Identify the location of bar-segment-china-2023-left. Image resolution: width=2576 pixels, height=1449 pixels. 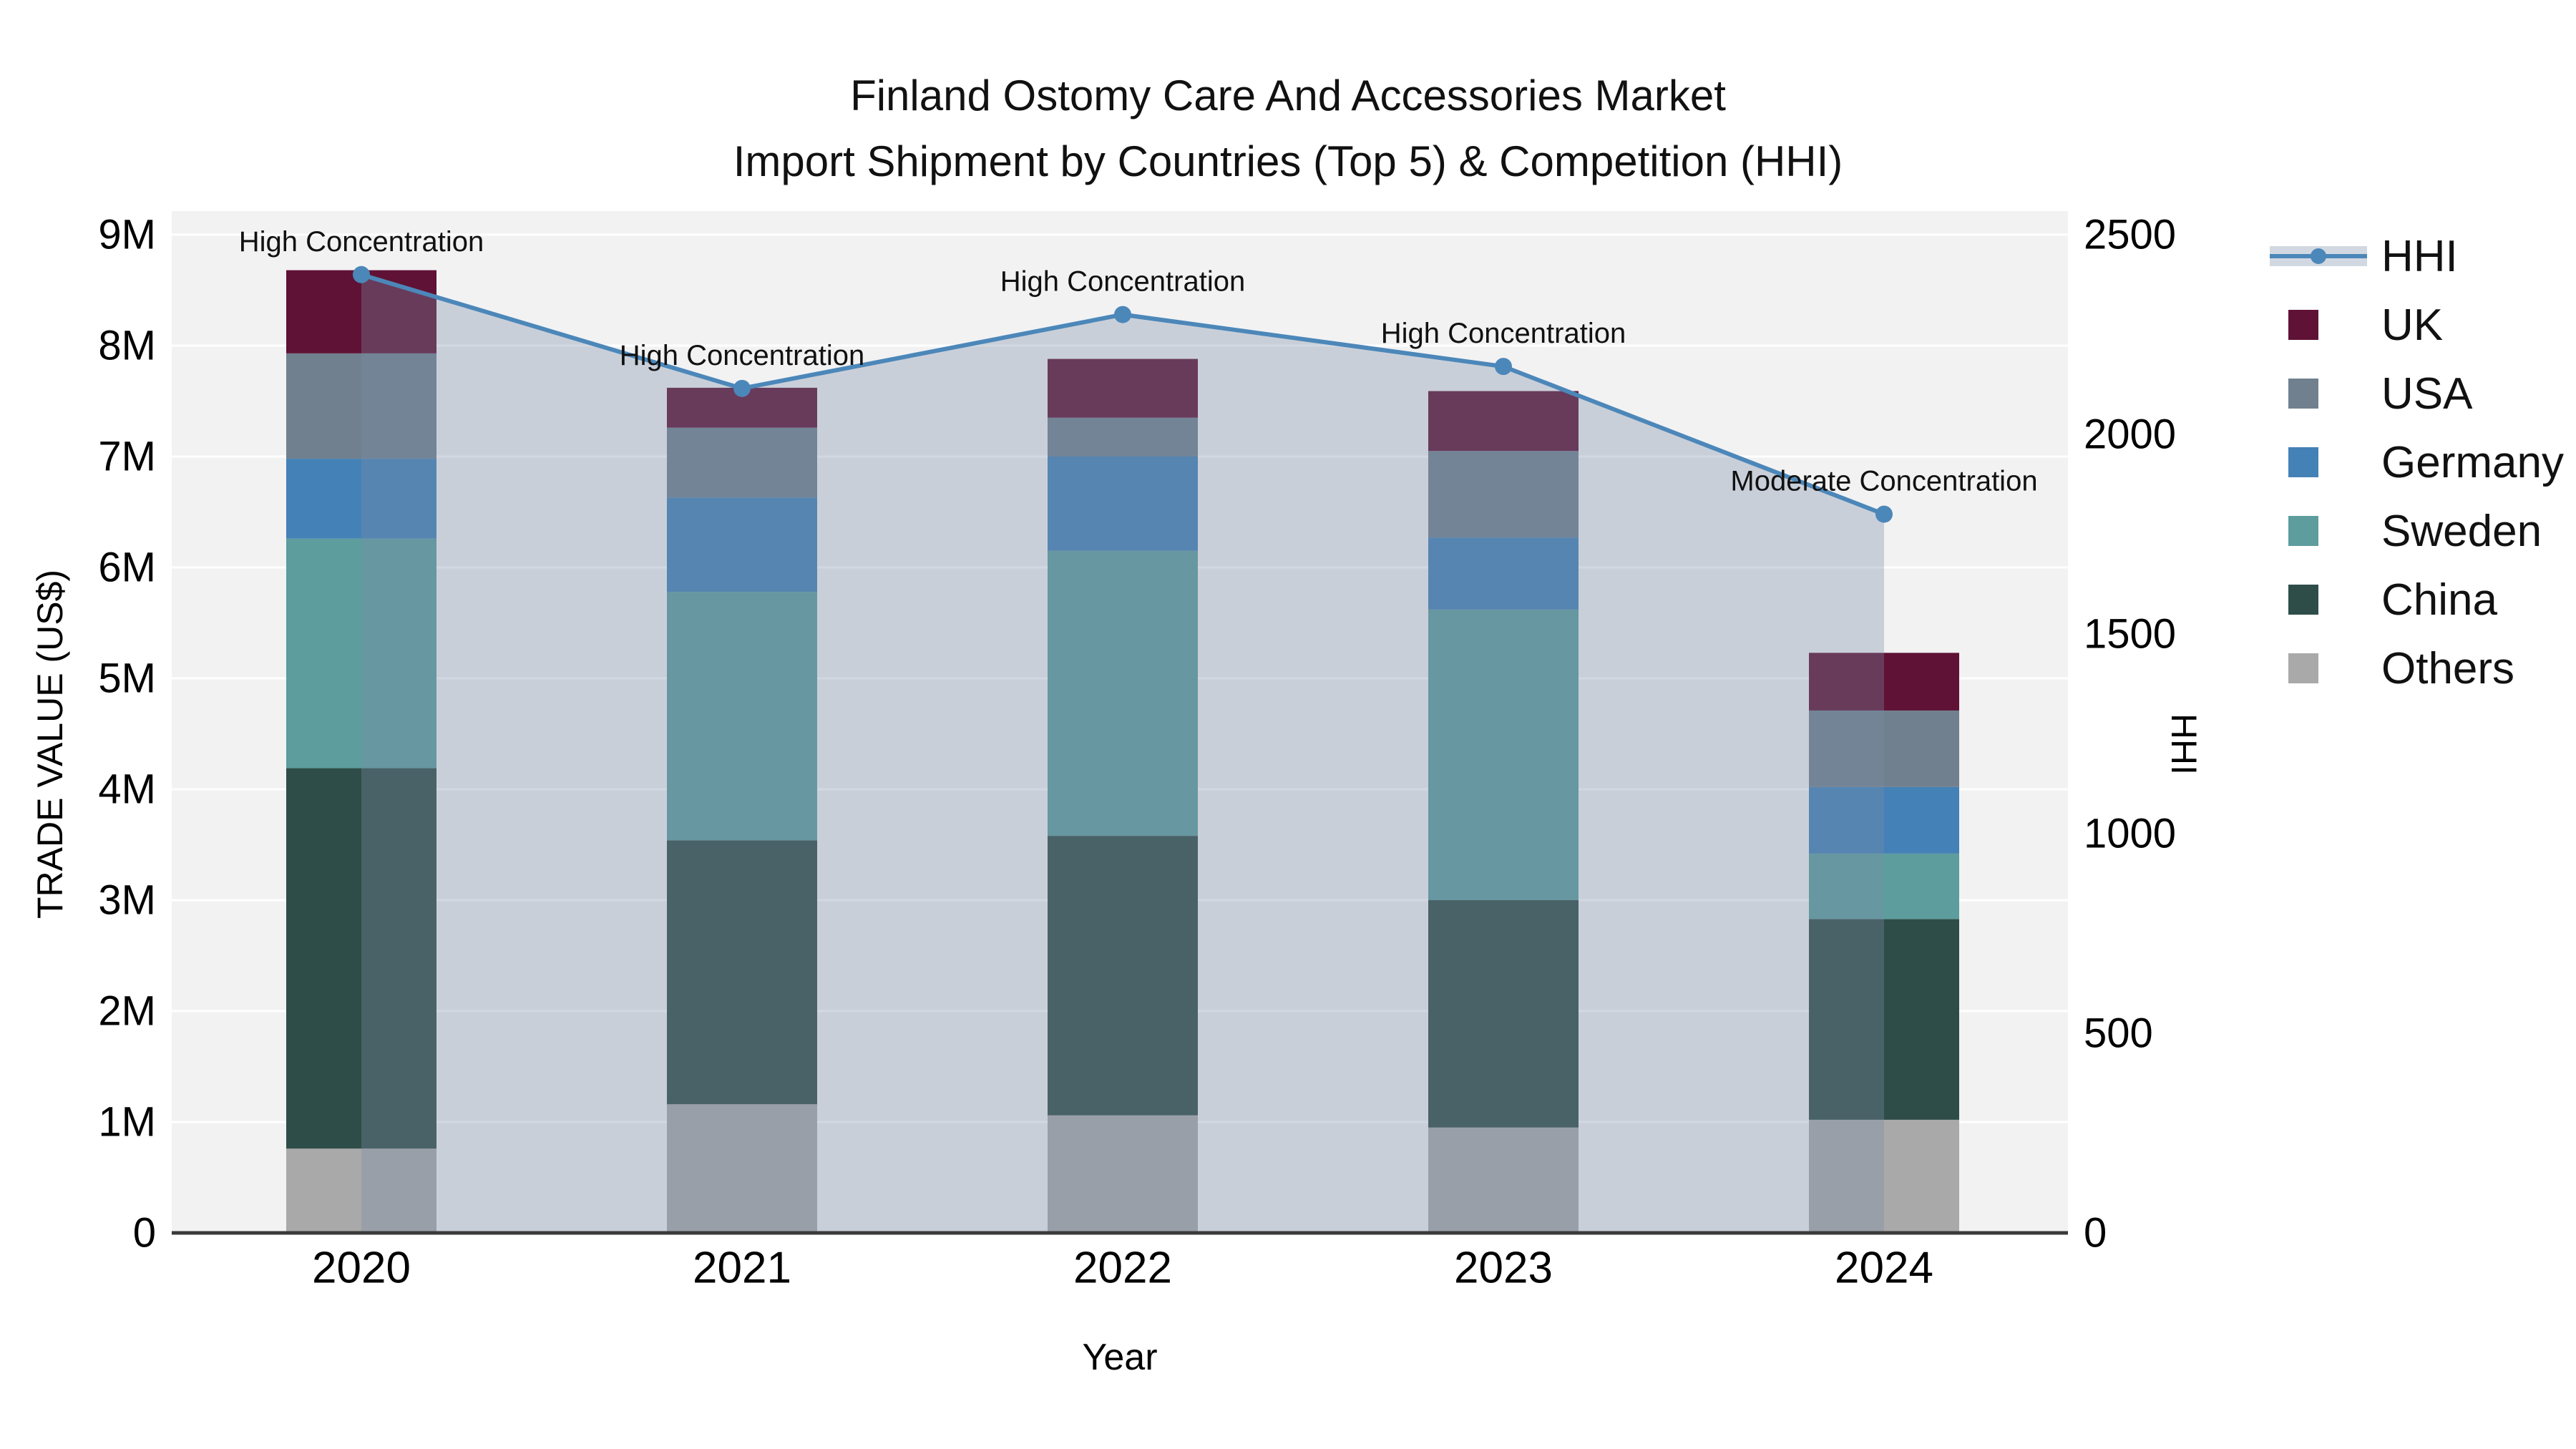
(1465, 1014).